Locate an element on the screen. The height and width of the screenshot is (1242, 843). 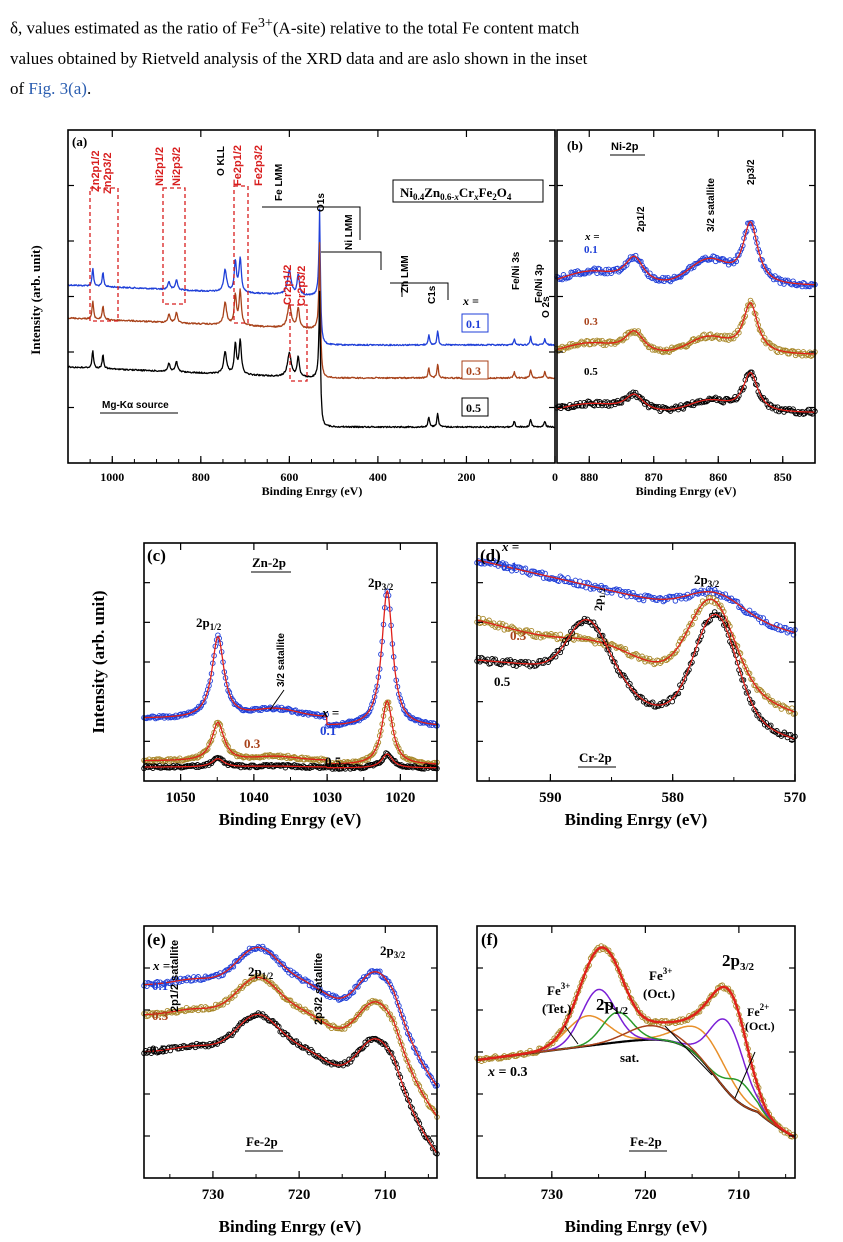
label-zn2p32: Zn2p3/2 is located at coordinates (108, 173).